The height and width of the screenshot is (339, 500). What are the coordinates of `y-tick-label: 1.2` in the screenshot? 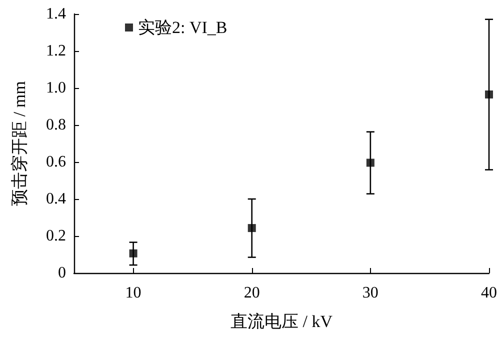 It's located at (56, 51).